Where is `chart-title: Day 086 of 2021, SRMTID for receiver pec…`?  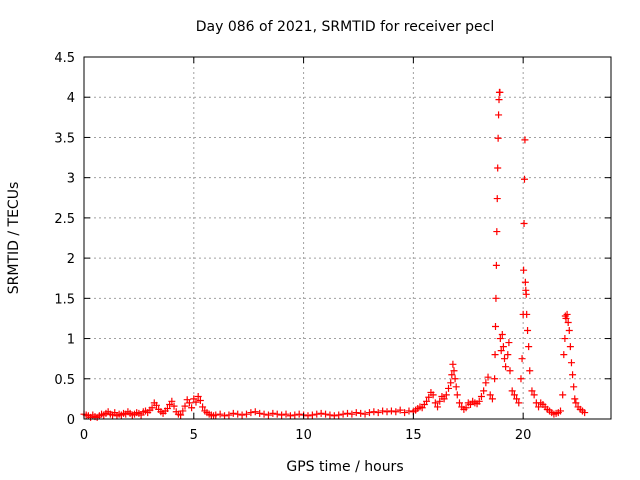
chart-title: Day 086 of 2021, SRMTID for receiver pec… is located at coordinates (345, 27).